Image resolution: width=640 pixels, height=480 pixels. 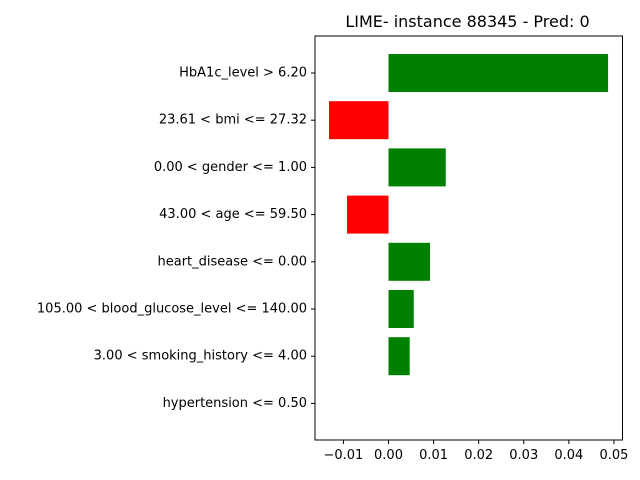 What do you see at coordinates (200, 356) in the screenshot?
I see `y-tick-label-6: 3.00 < smoking_history <= 4.00` at bounding box center [200, 356].